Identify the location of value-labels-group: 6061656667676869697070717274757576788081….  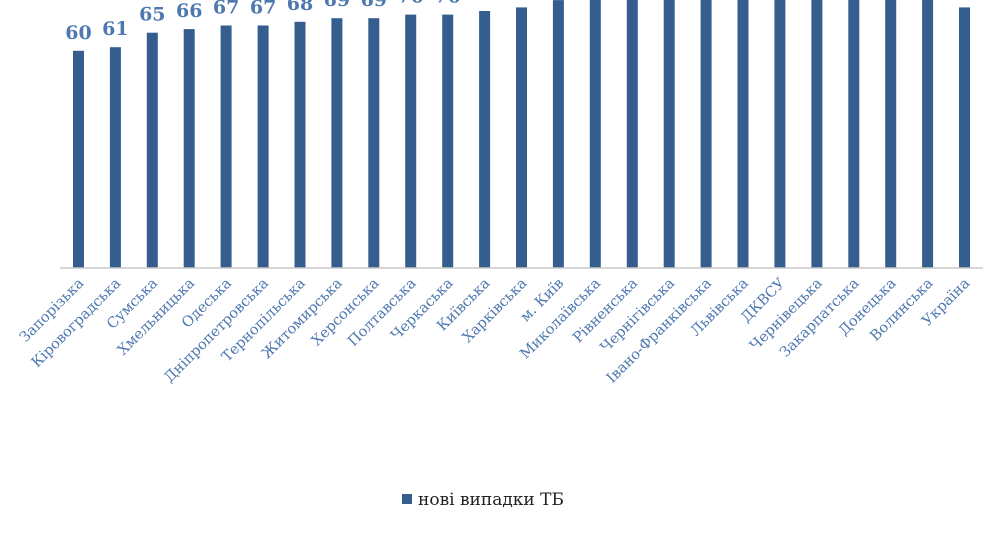
(521, 22).